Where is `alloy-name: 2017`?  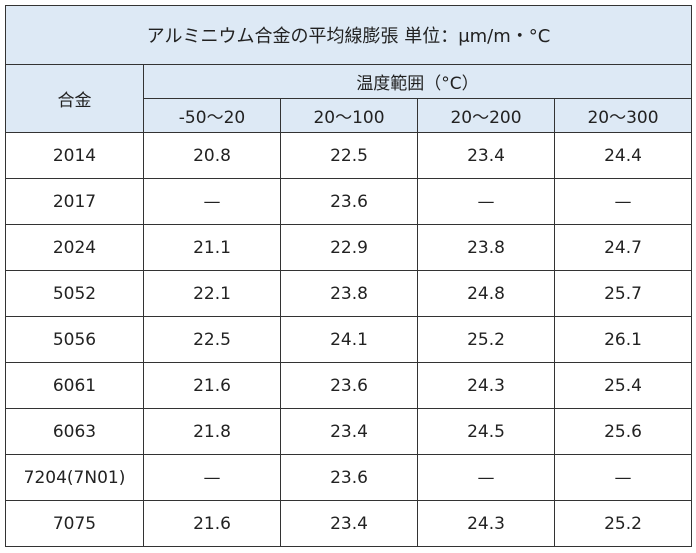
alloy-name: 2017 is located at coordinates (74, 201).